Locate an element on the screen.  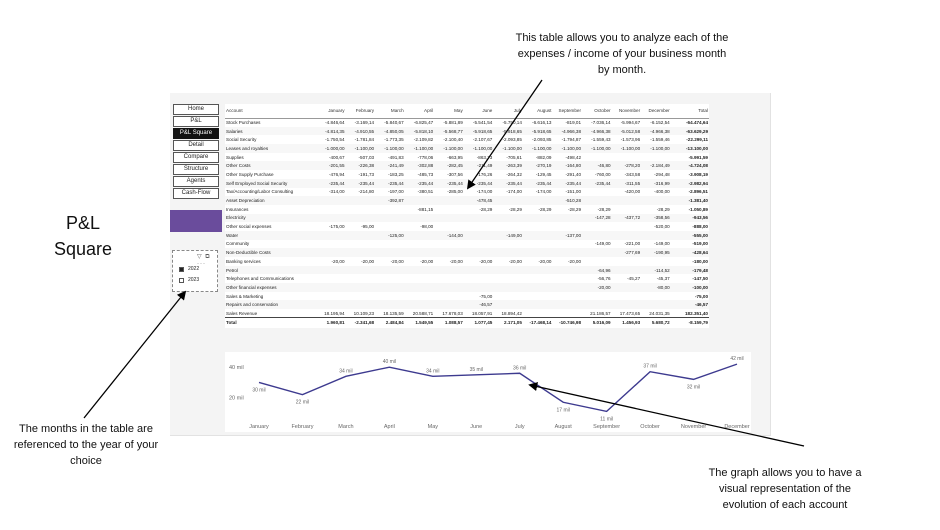
column-header: December is located at coordinates (656, 111).